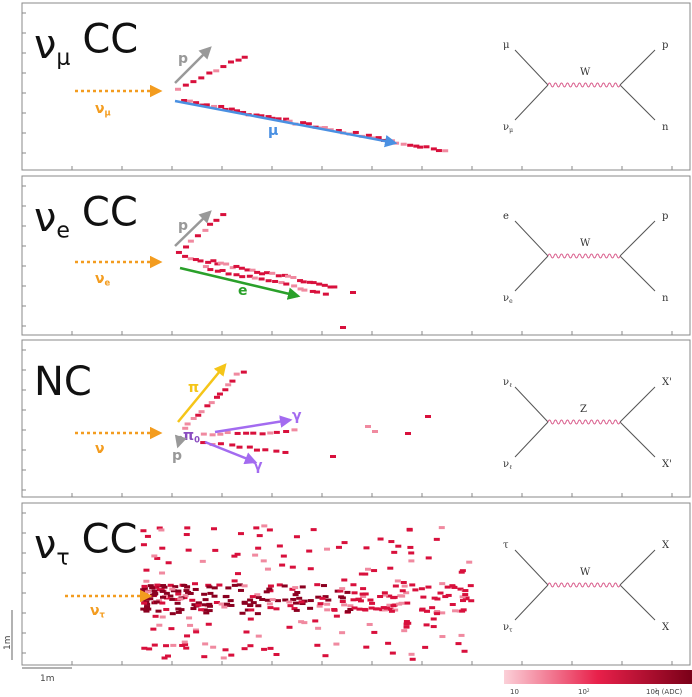 This screenshot has height=697, width=692. What do you see at coordinates (665, 127) in the screenshot?
I see `feynman-label: n` at bounding box center [665, 127].